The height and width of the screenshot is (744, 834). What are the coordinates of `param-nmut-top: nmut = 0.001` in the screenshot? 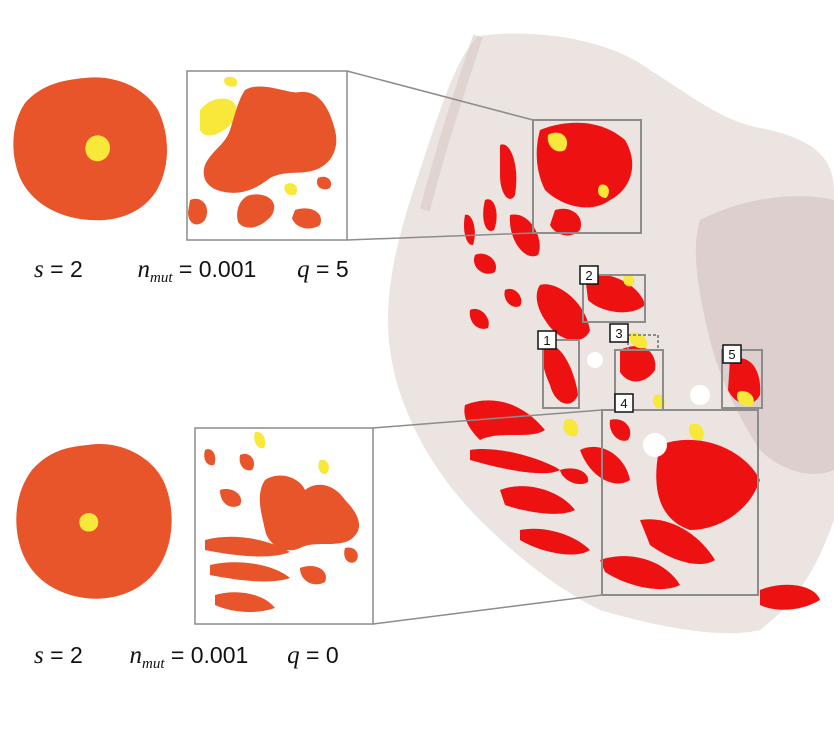 It's located at (197, 271).